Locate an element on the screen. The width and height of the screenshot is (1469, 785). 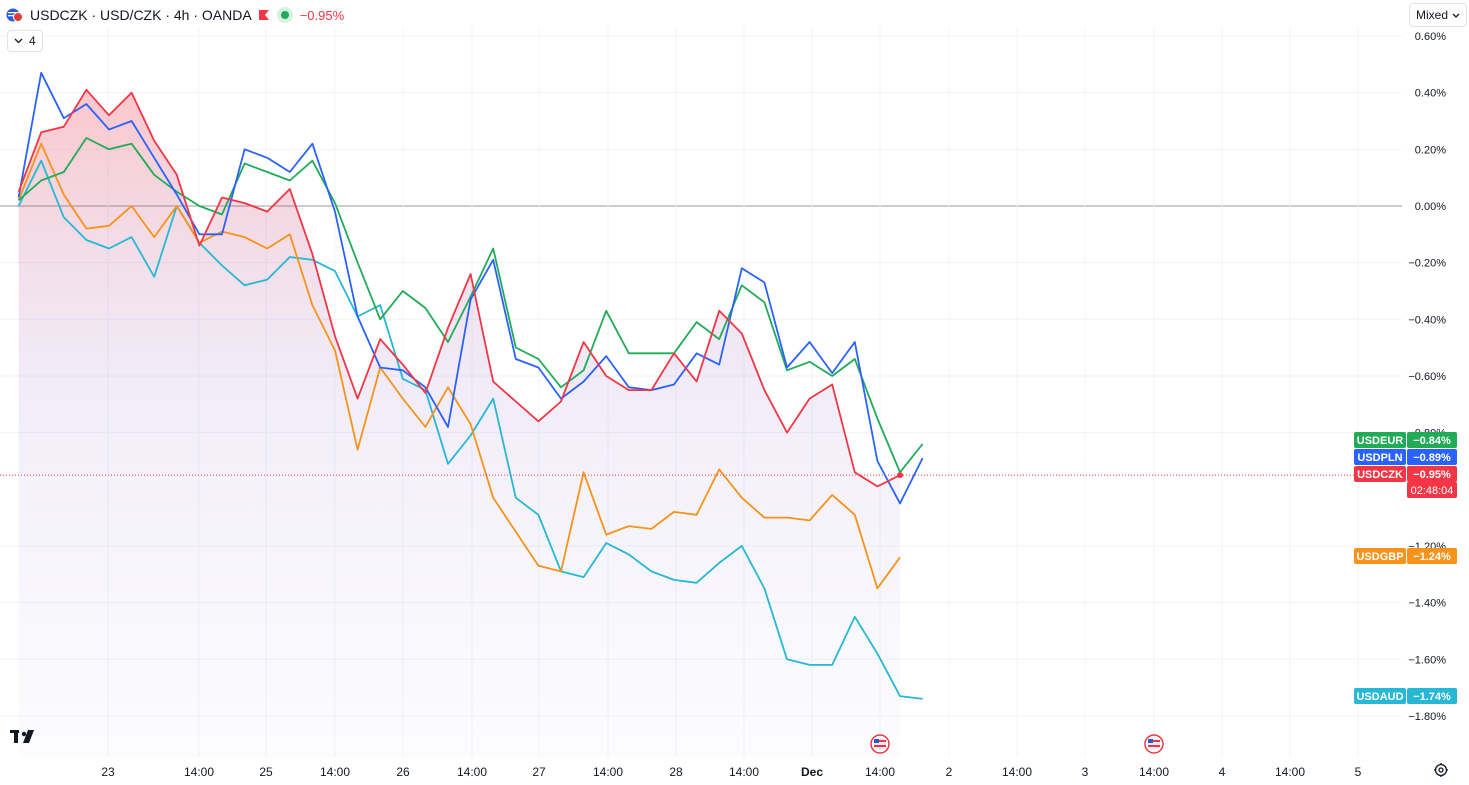
x-tick-label: 28 is located at coordinates (676, 772).